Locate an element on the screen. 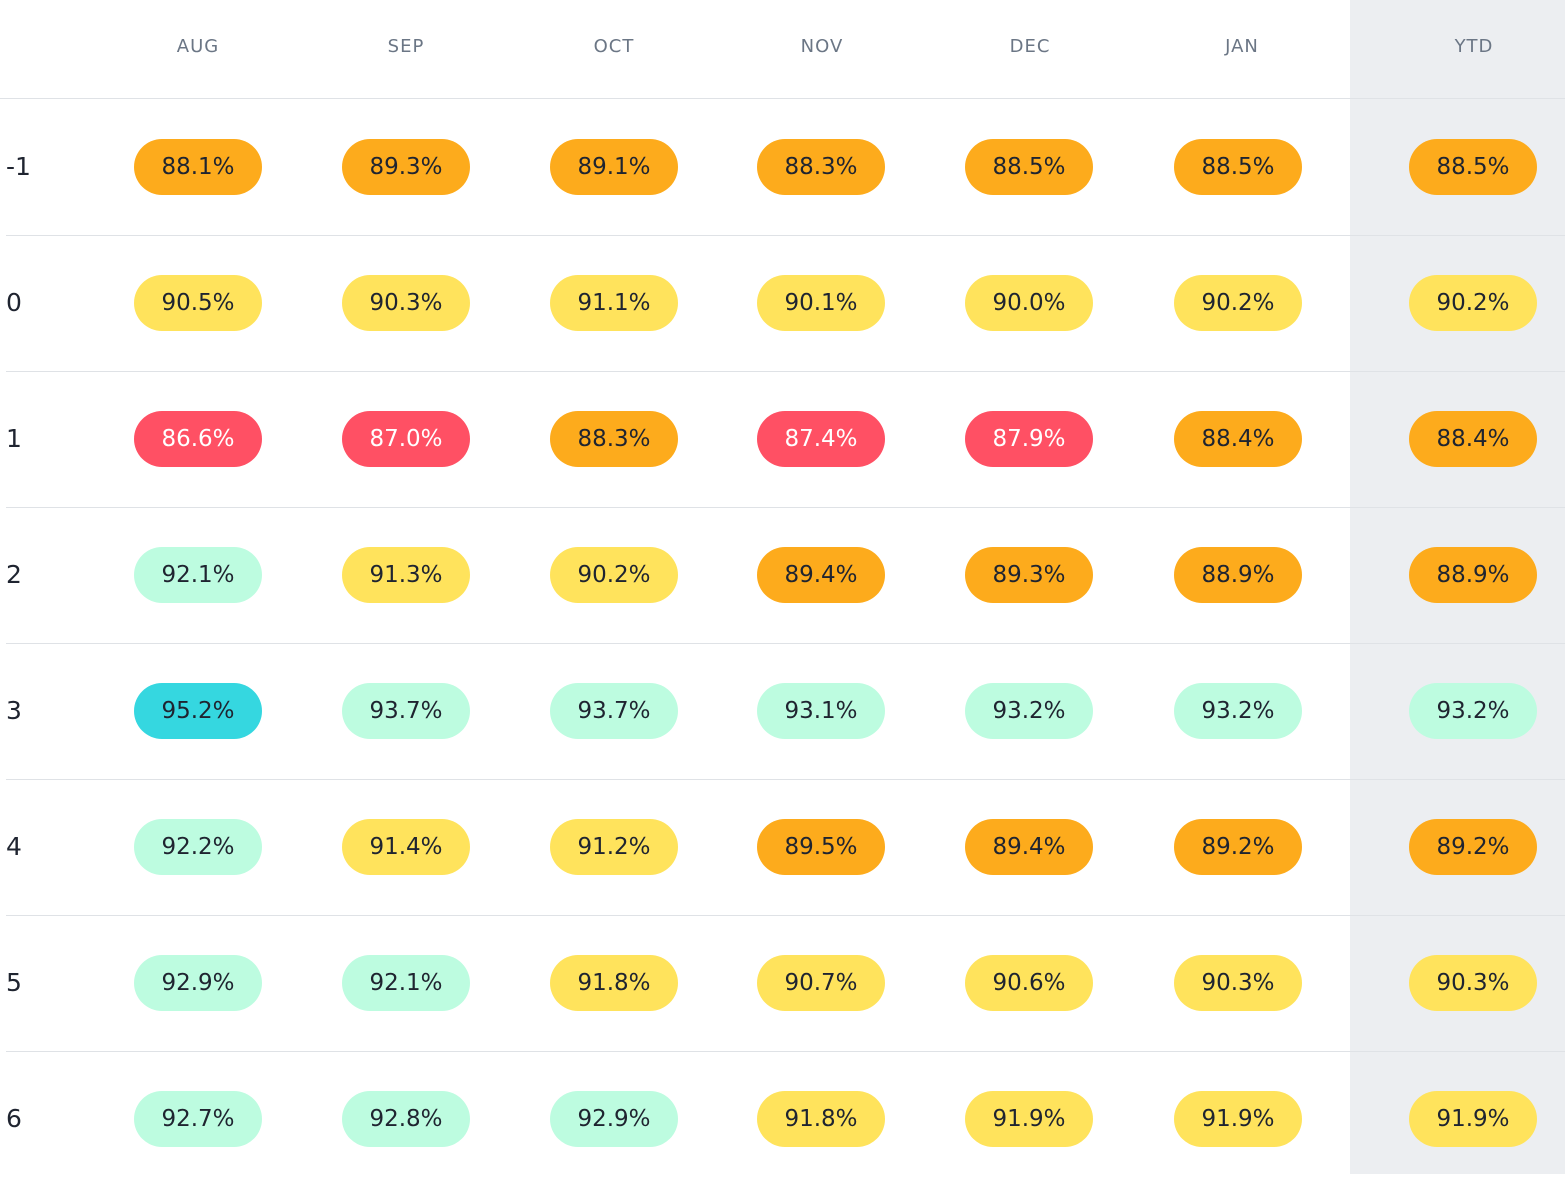  value-pill: 89.2% is located at coordinates (1238, 847).